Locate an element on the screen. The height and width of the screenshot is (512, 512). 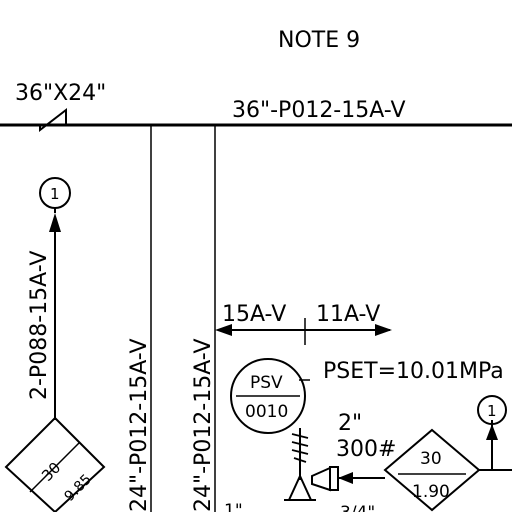
psv-tag-top: PSV is located at coordinates (266, 383).